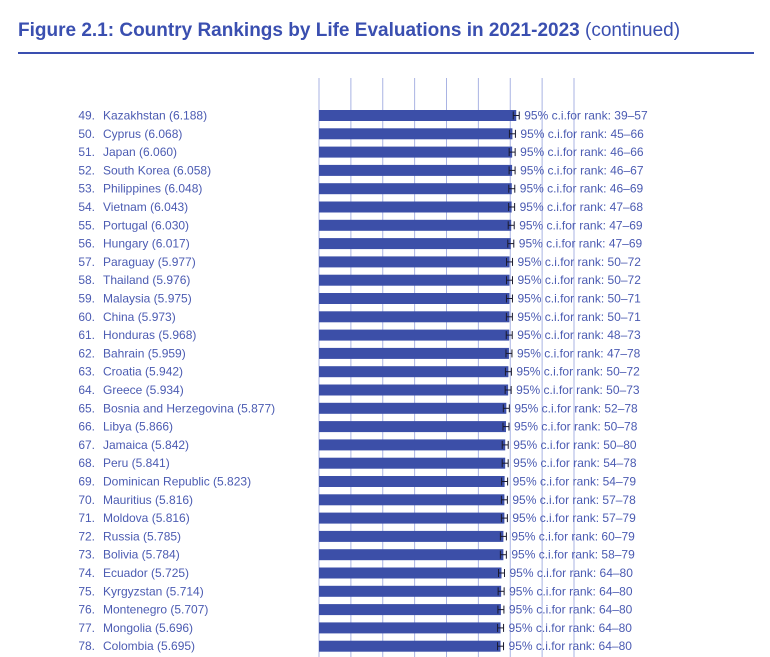  What do you see at coordinates (578, 390) in the screenshot?
I see `ci-label-64: 95% c.i.for rank: 50–73` at bounding box center [578, 390].